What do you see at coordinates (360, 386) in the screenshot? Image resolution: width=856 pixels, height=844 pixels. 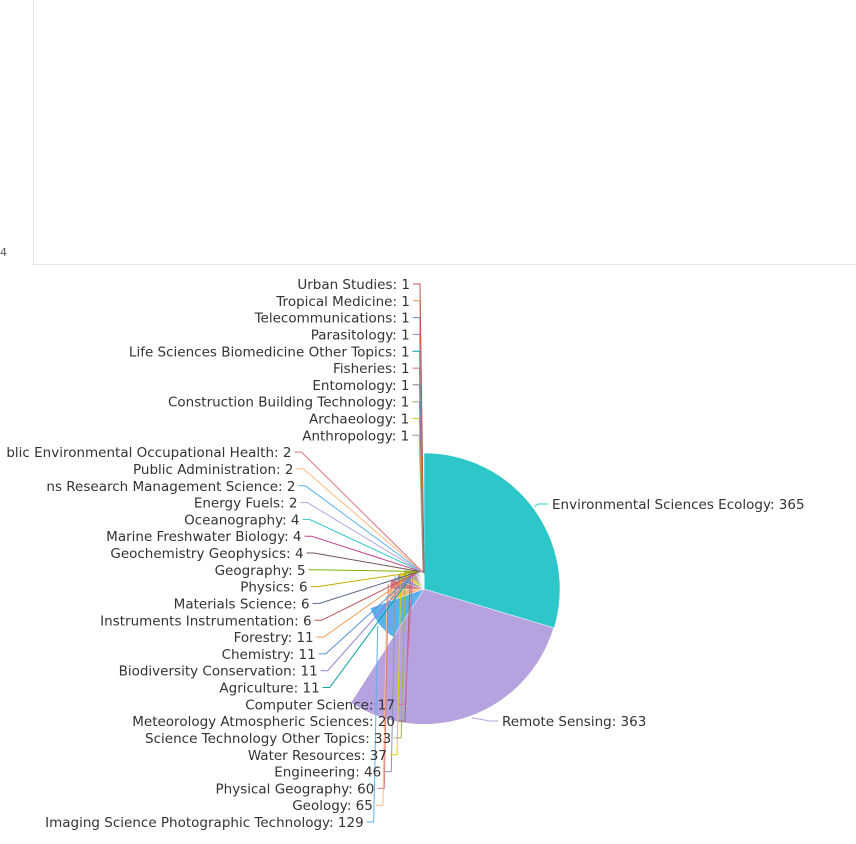 I see `pie-label-entomology: Entomology: 1` at bounding box center [360, 386].